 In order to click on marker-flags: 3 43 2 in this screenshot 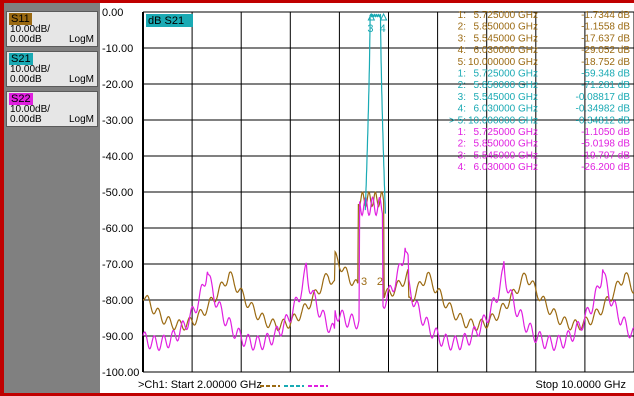, I will do `click(374, 150)`.